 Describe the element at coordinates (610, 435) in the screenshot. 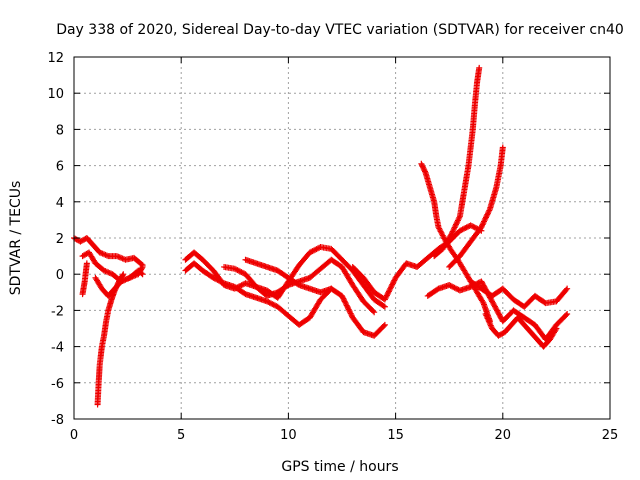

I see `x-tick-label: 25` at that location.